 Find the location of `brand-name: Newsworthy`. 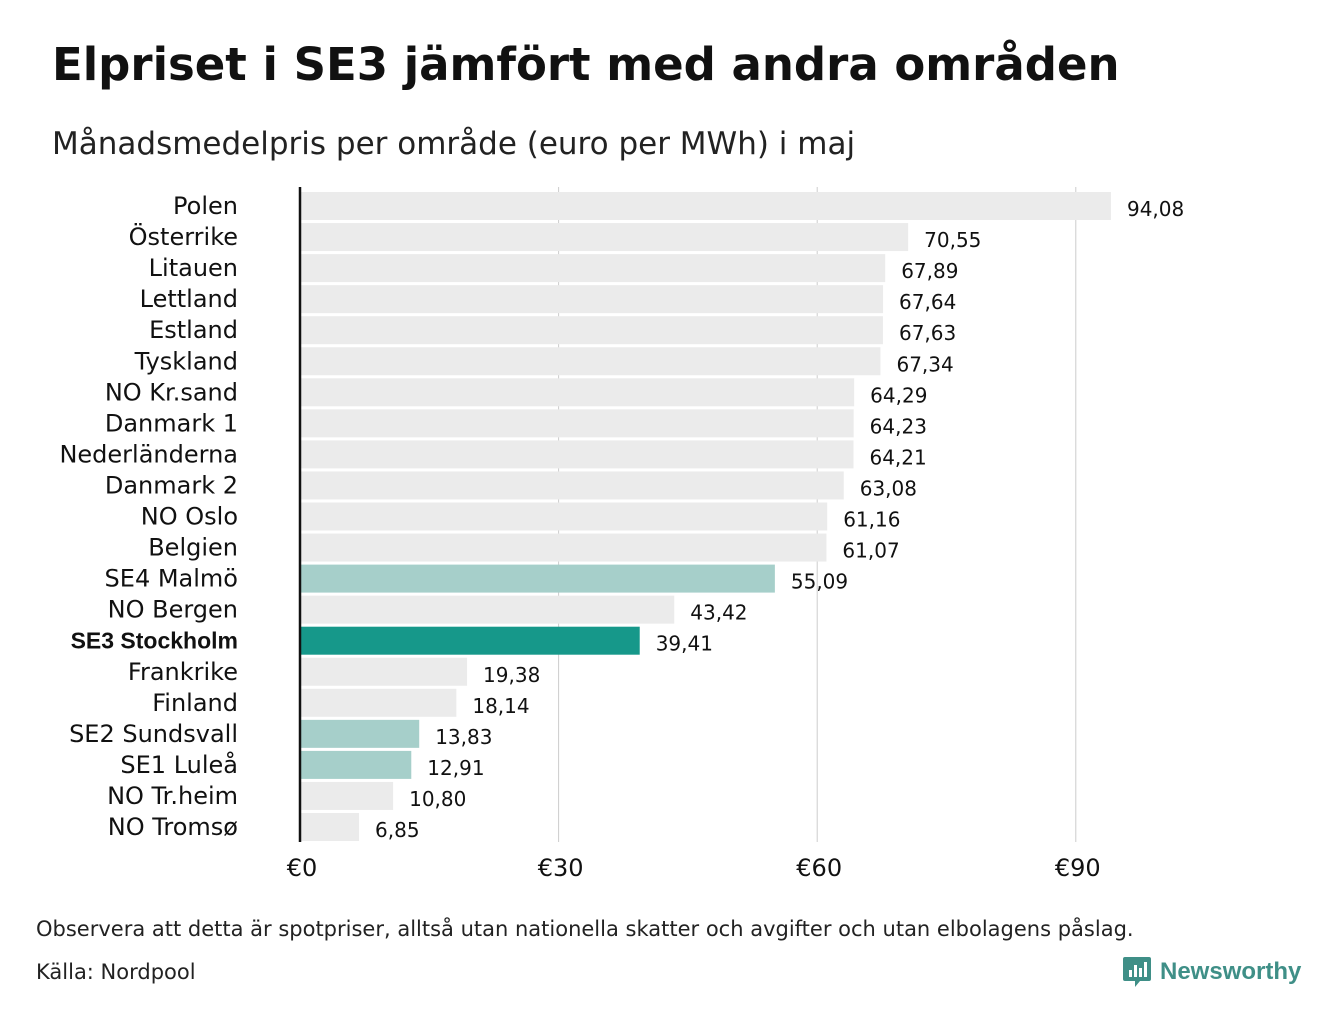

brand-name: Newsworthy is located at coordinates (1231, 971).